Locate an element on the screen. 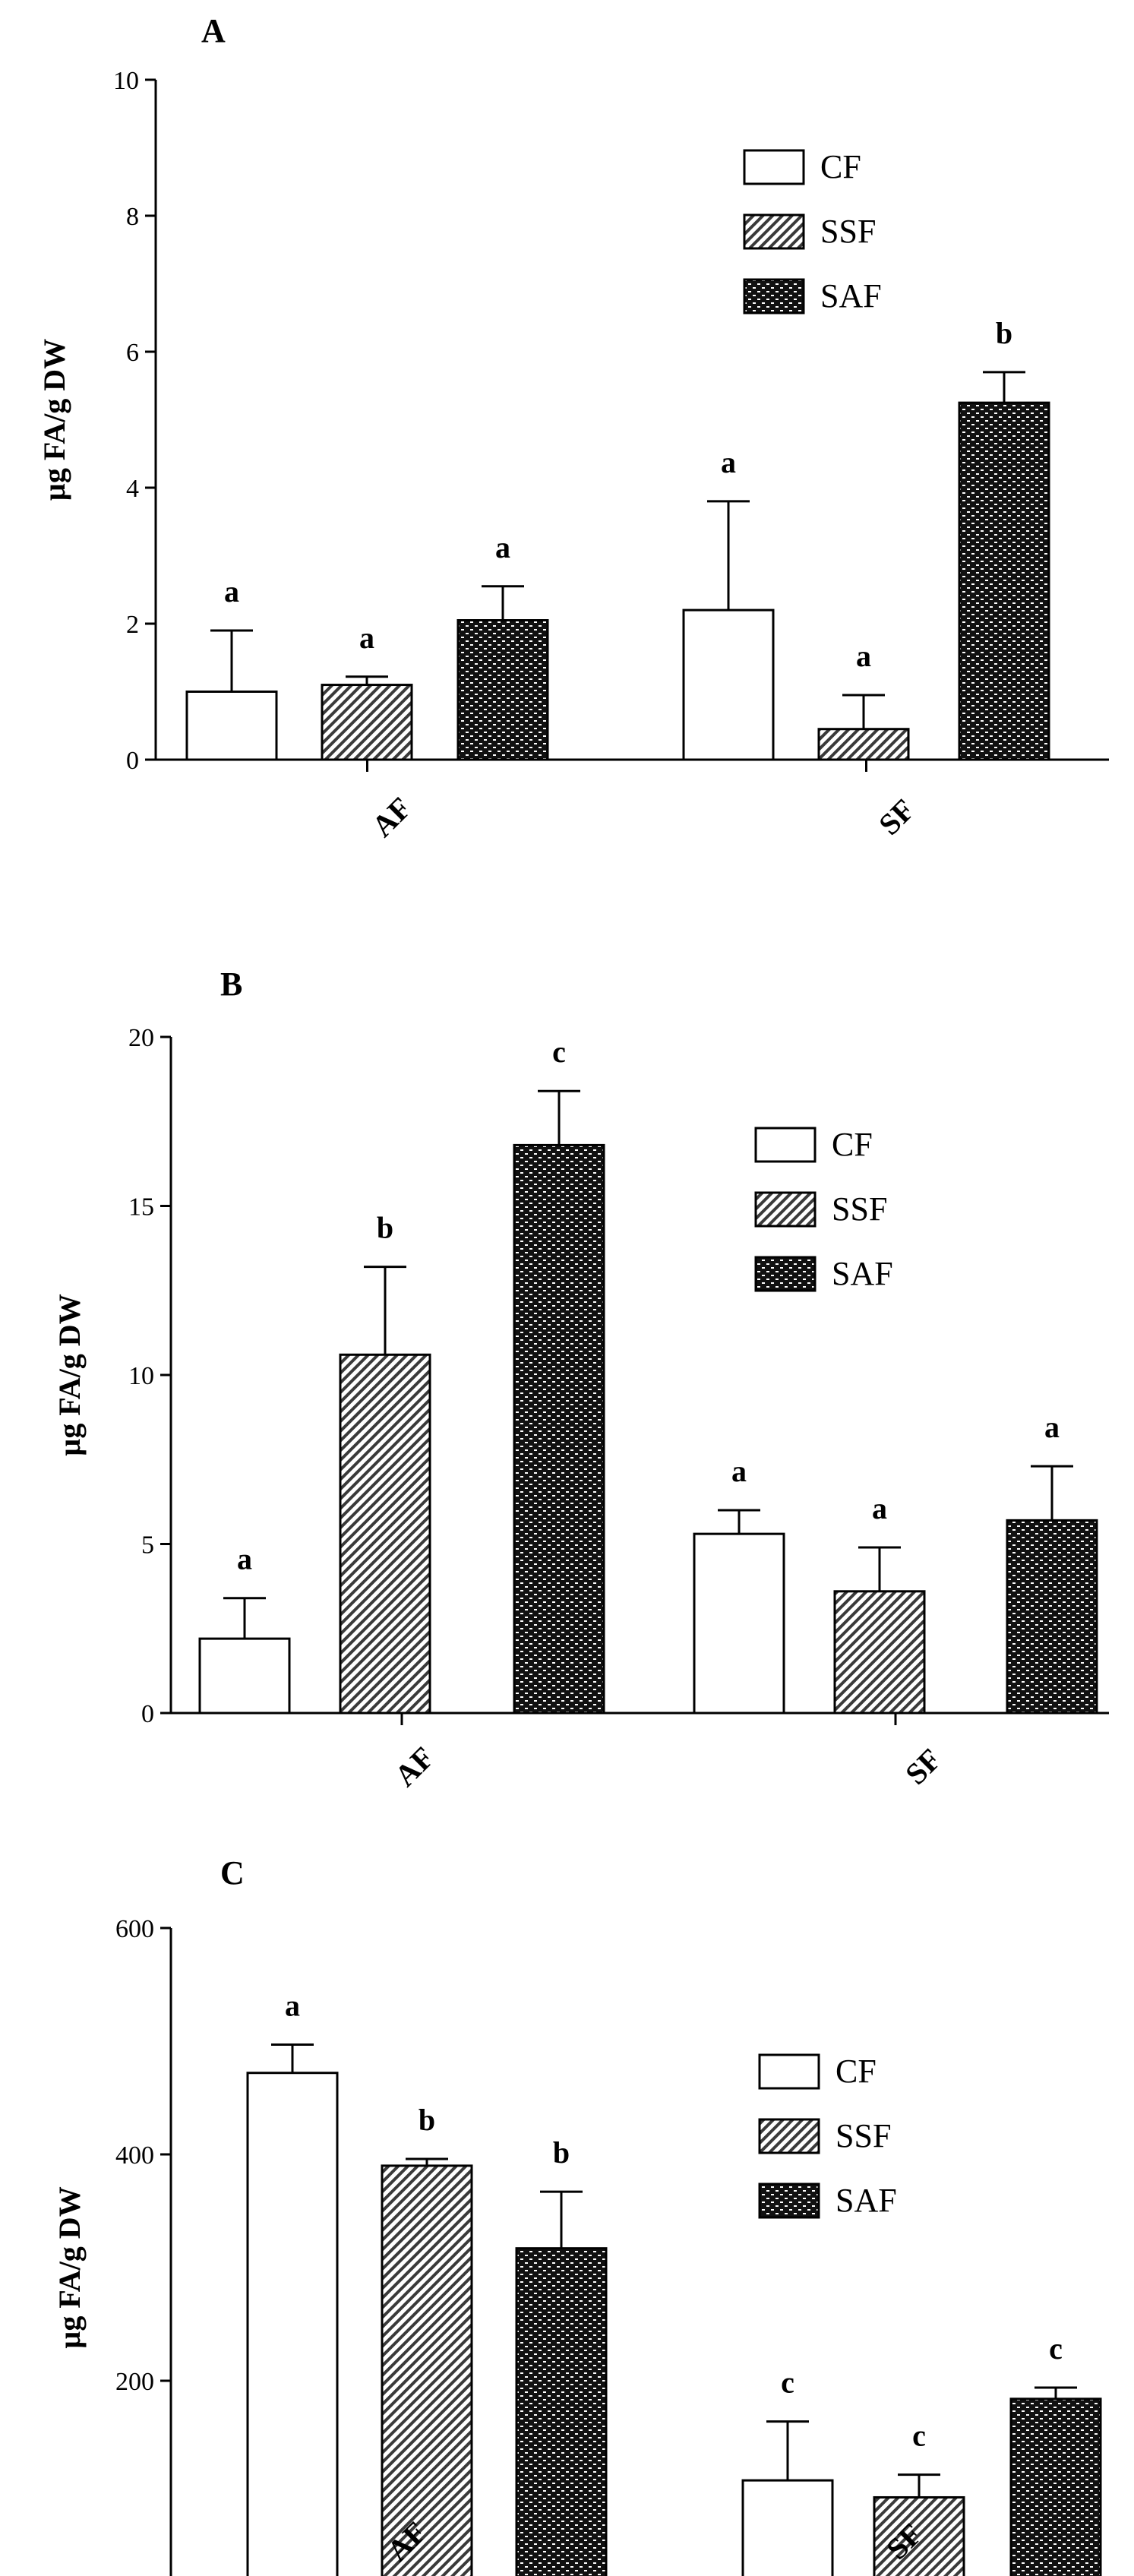  y-tick-label: 4 is located at coordinates (132, 489).